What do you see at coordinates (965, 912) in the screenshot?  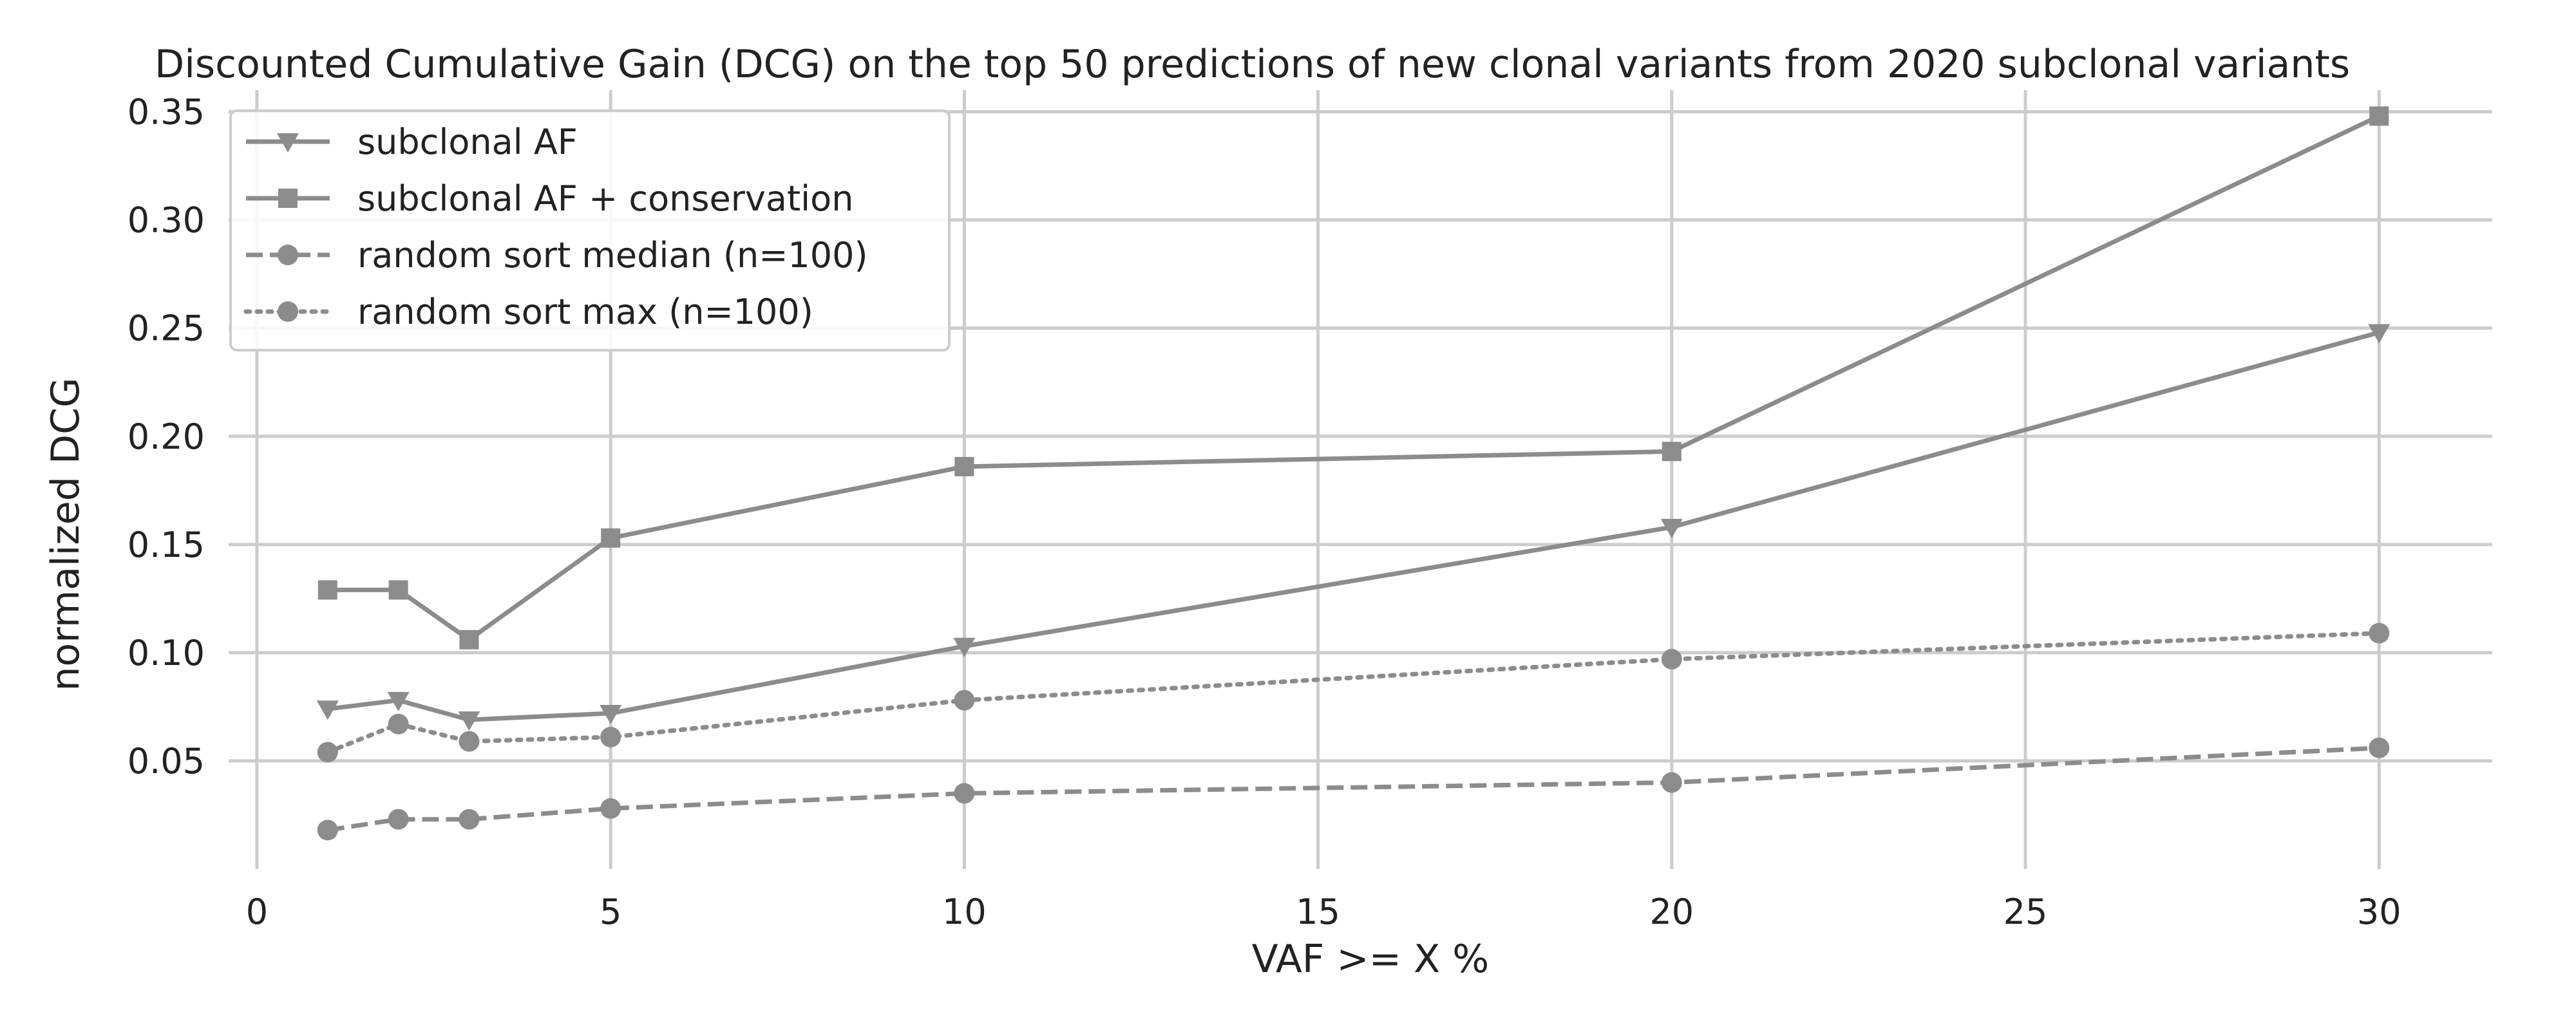 I see `x-tick-label: 10` at bounding box center [965, 912].